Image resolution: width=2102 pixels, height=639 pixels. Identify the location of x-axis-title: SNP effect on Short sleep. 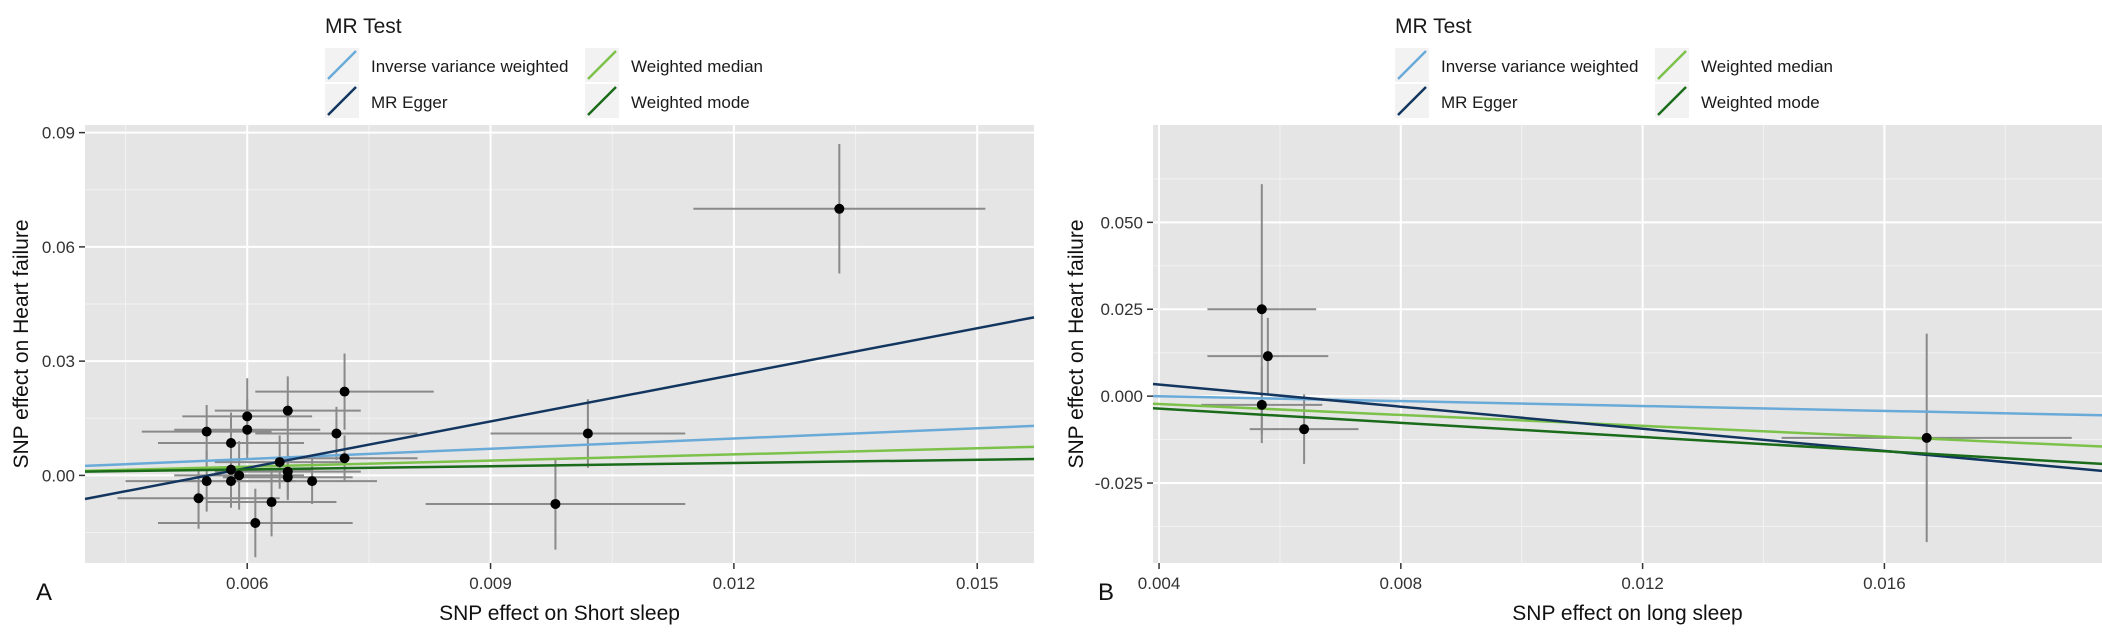
(559, 613).